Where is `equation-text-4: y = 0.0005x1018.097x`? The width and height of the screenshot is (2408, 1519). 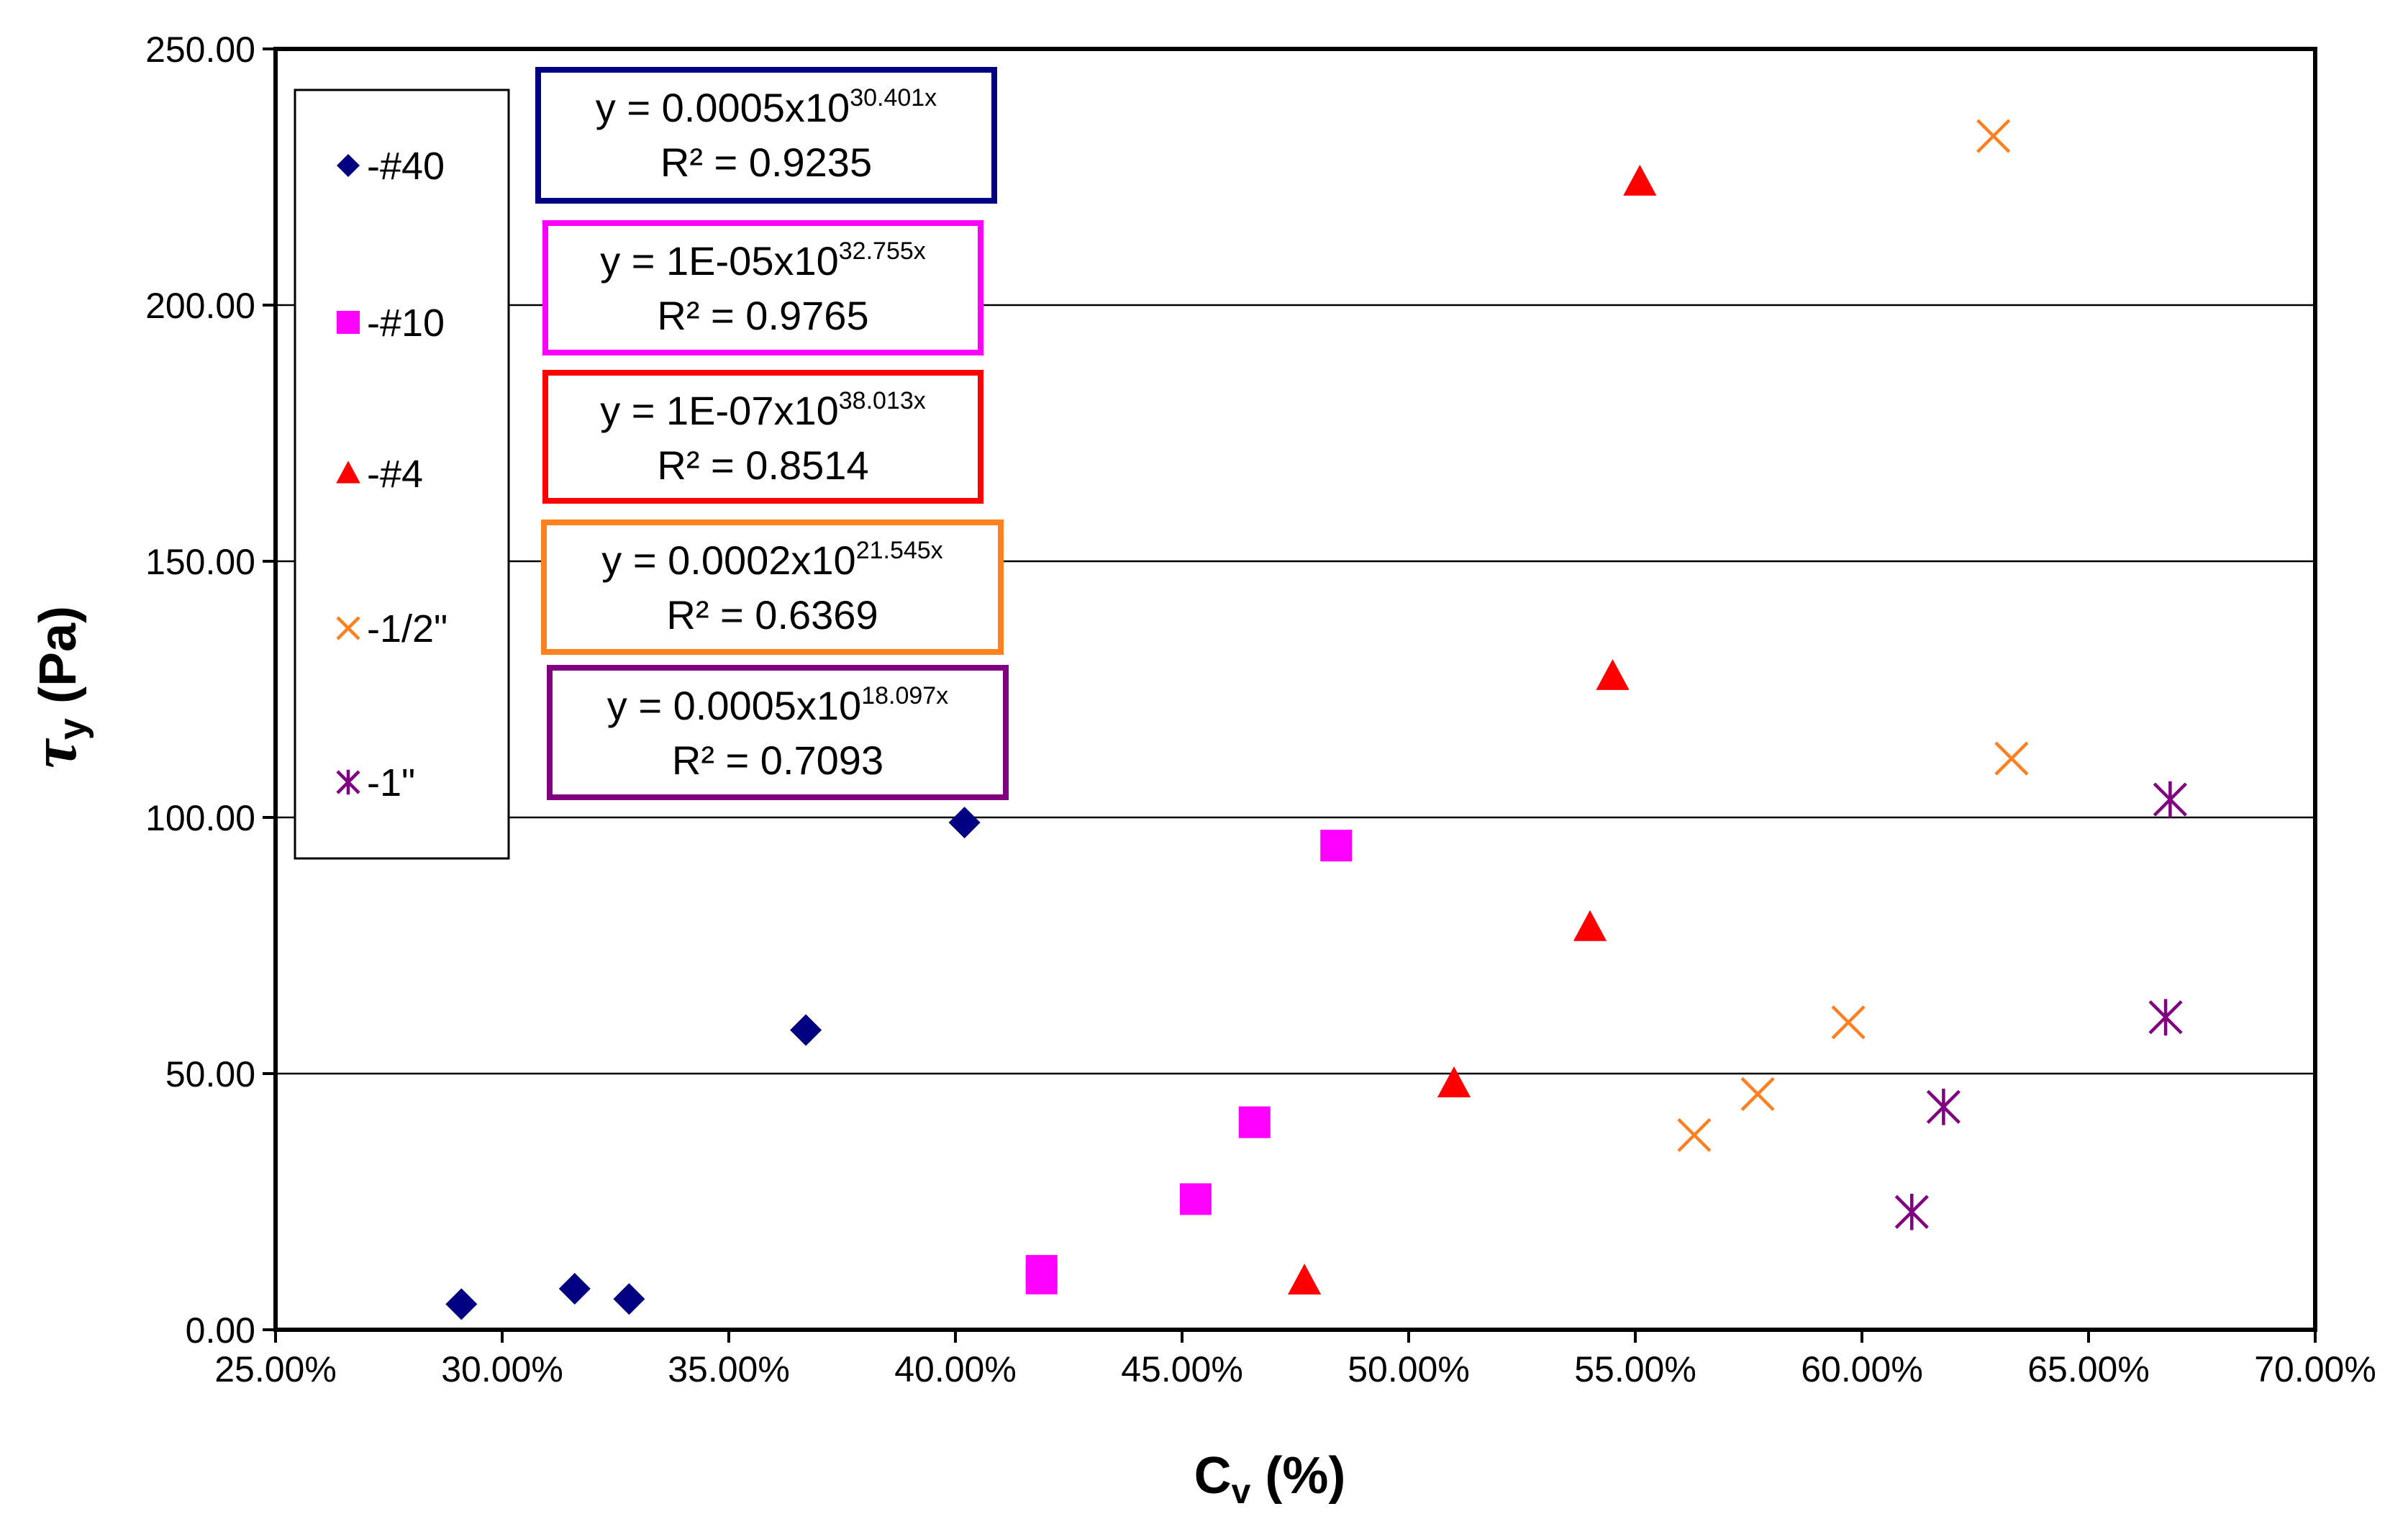 equation-text-4: y = 0.0005x1018.097x is located at coordinates (777, 705).